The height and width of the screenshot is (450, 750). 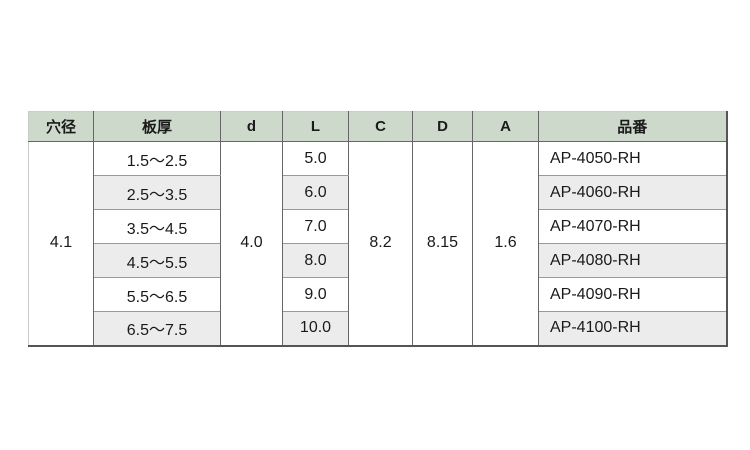 I want to click on cell-part-number: AP-4050-RH, so click(x=633, y=158).